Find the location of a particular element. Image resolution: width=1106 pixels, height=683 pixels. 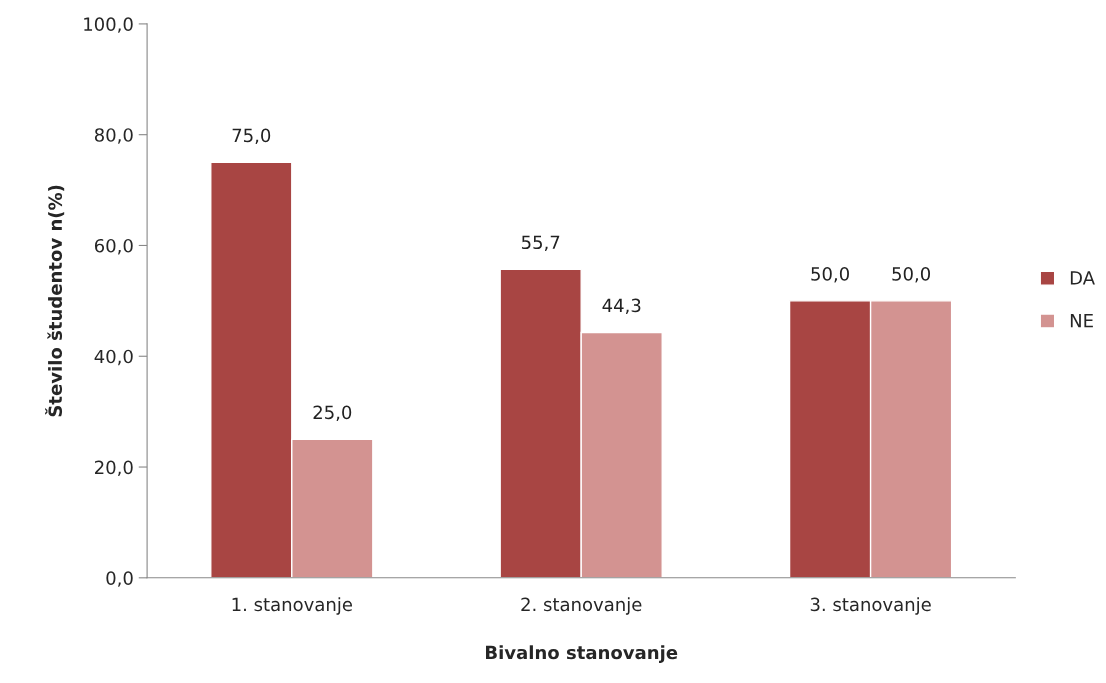

x-tick-label: 3. stanovanje is located at coordinates (870, 606).